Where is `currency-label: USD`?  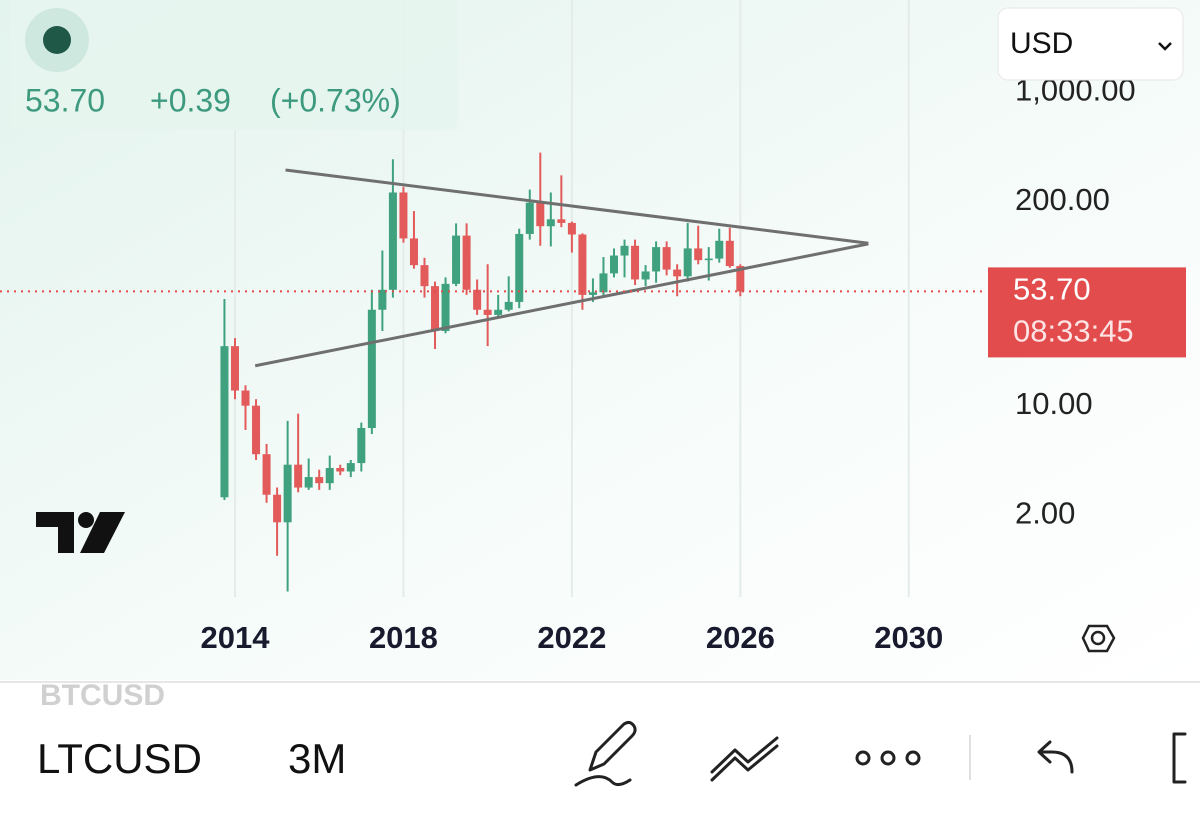
currency-label: USD is located at coordinates (1041, 43).